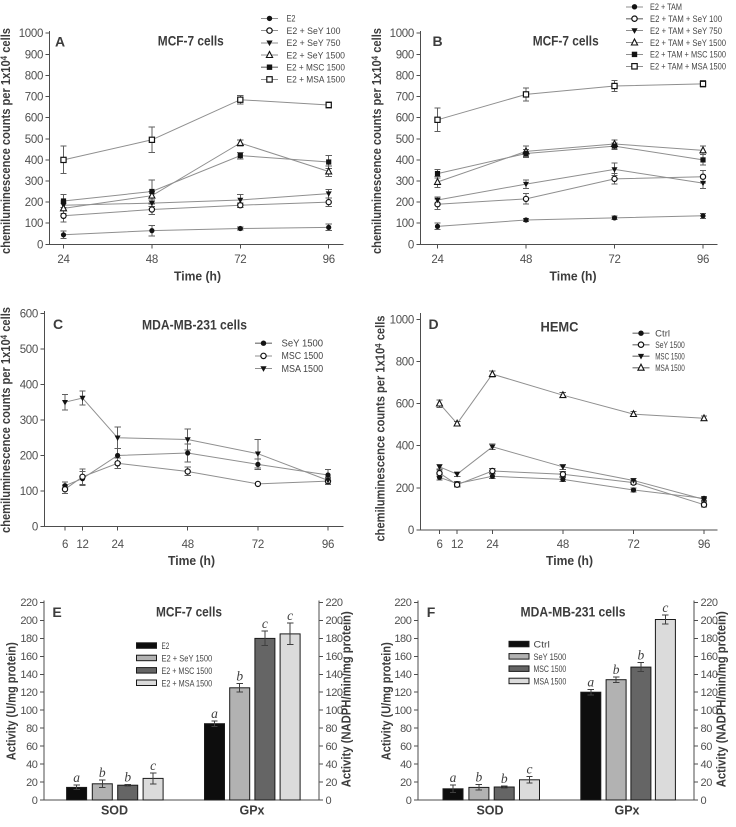  I want to click on svg-text: Ctrl, so click(662, 334).